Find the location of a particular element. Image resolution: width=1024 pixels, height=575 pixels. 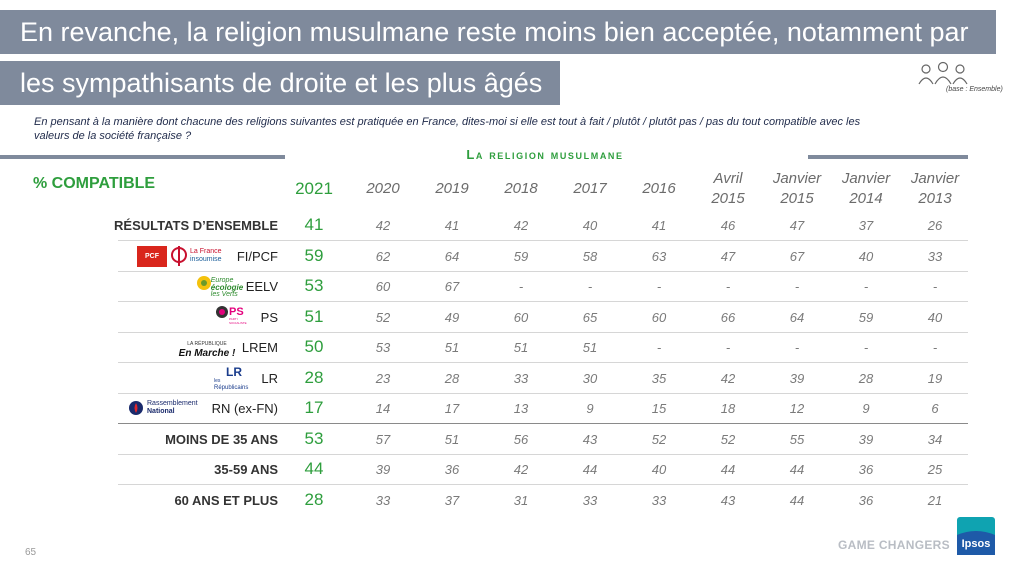

value-cell: 23 is located at coordinates (383, 378).